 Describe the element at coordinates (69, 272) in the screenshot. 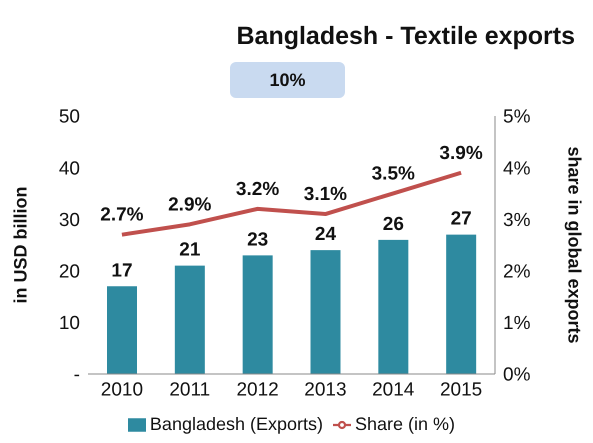

I see `y-tick-label: 20` at that location.